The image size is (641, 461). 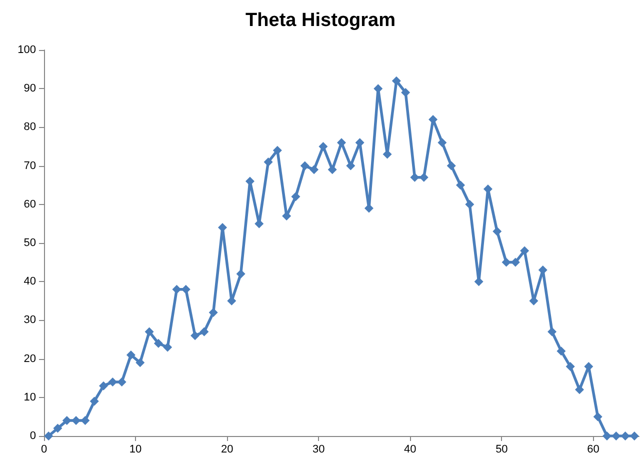 What do you see at coordinates (30, 204) in the screenshot?
I see `y-tick-label: 60` at bounding box center [30, 204].